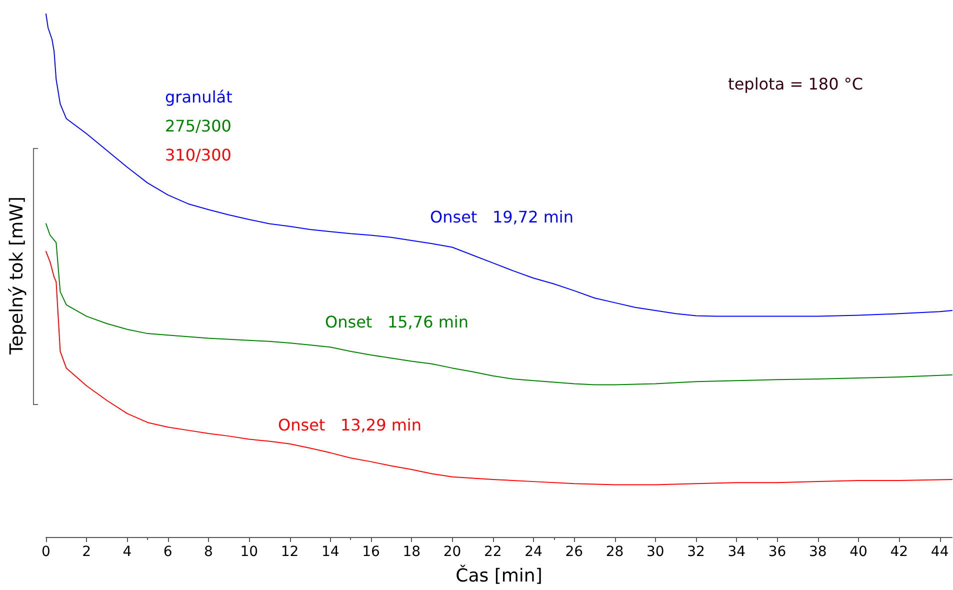 The width and height of the screenshot is (953, 590). What do you see at coordinates (499, 575) in the screenshot?
I see `x-axis-title: Čas [min]` at bounding box center [499, 575].